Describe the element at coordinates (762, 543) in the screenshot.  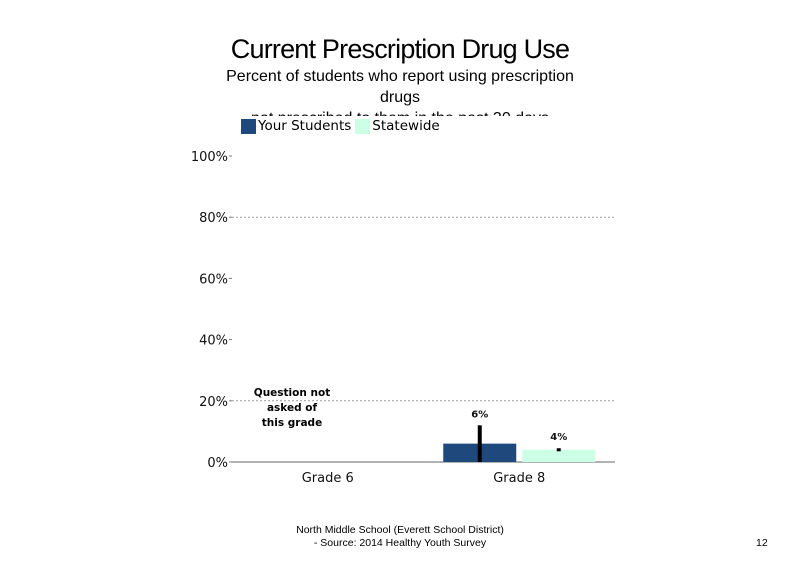
I see `page-number: 12` at that location.